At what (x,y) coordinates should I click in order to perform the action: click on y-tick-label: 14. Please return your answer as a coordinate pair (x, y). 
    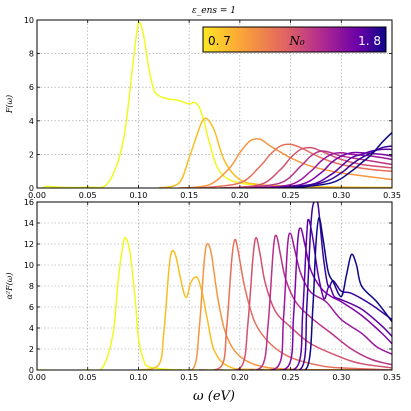
    Looking at the image, I should click on (29, 223).